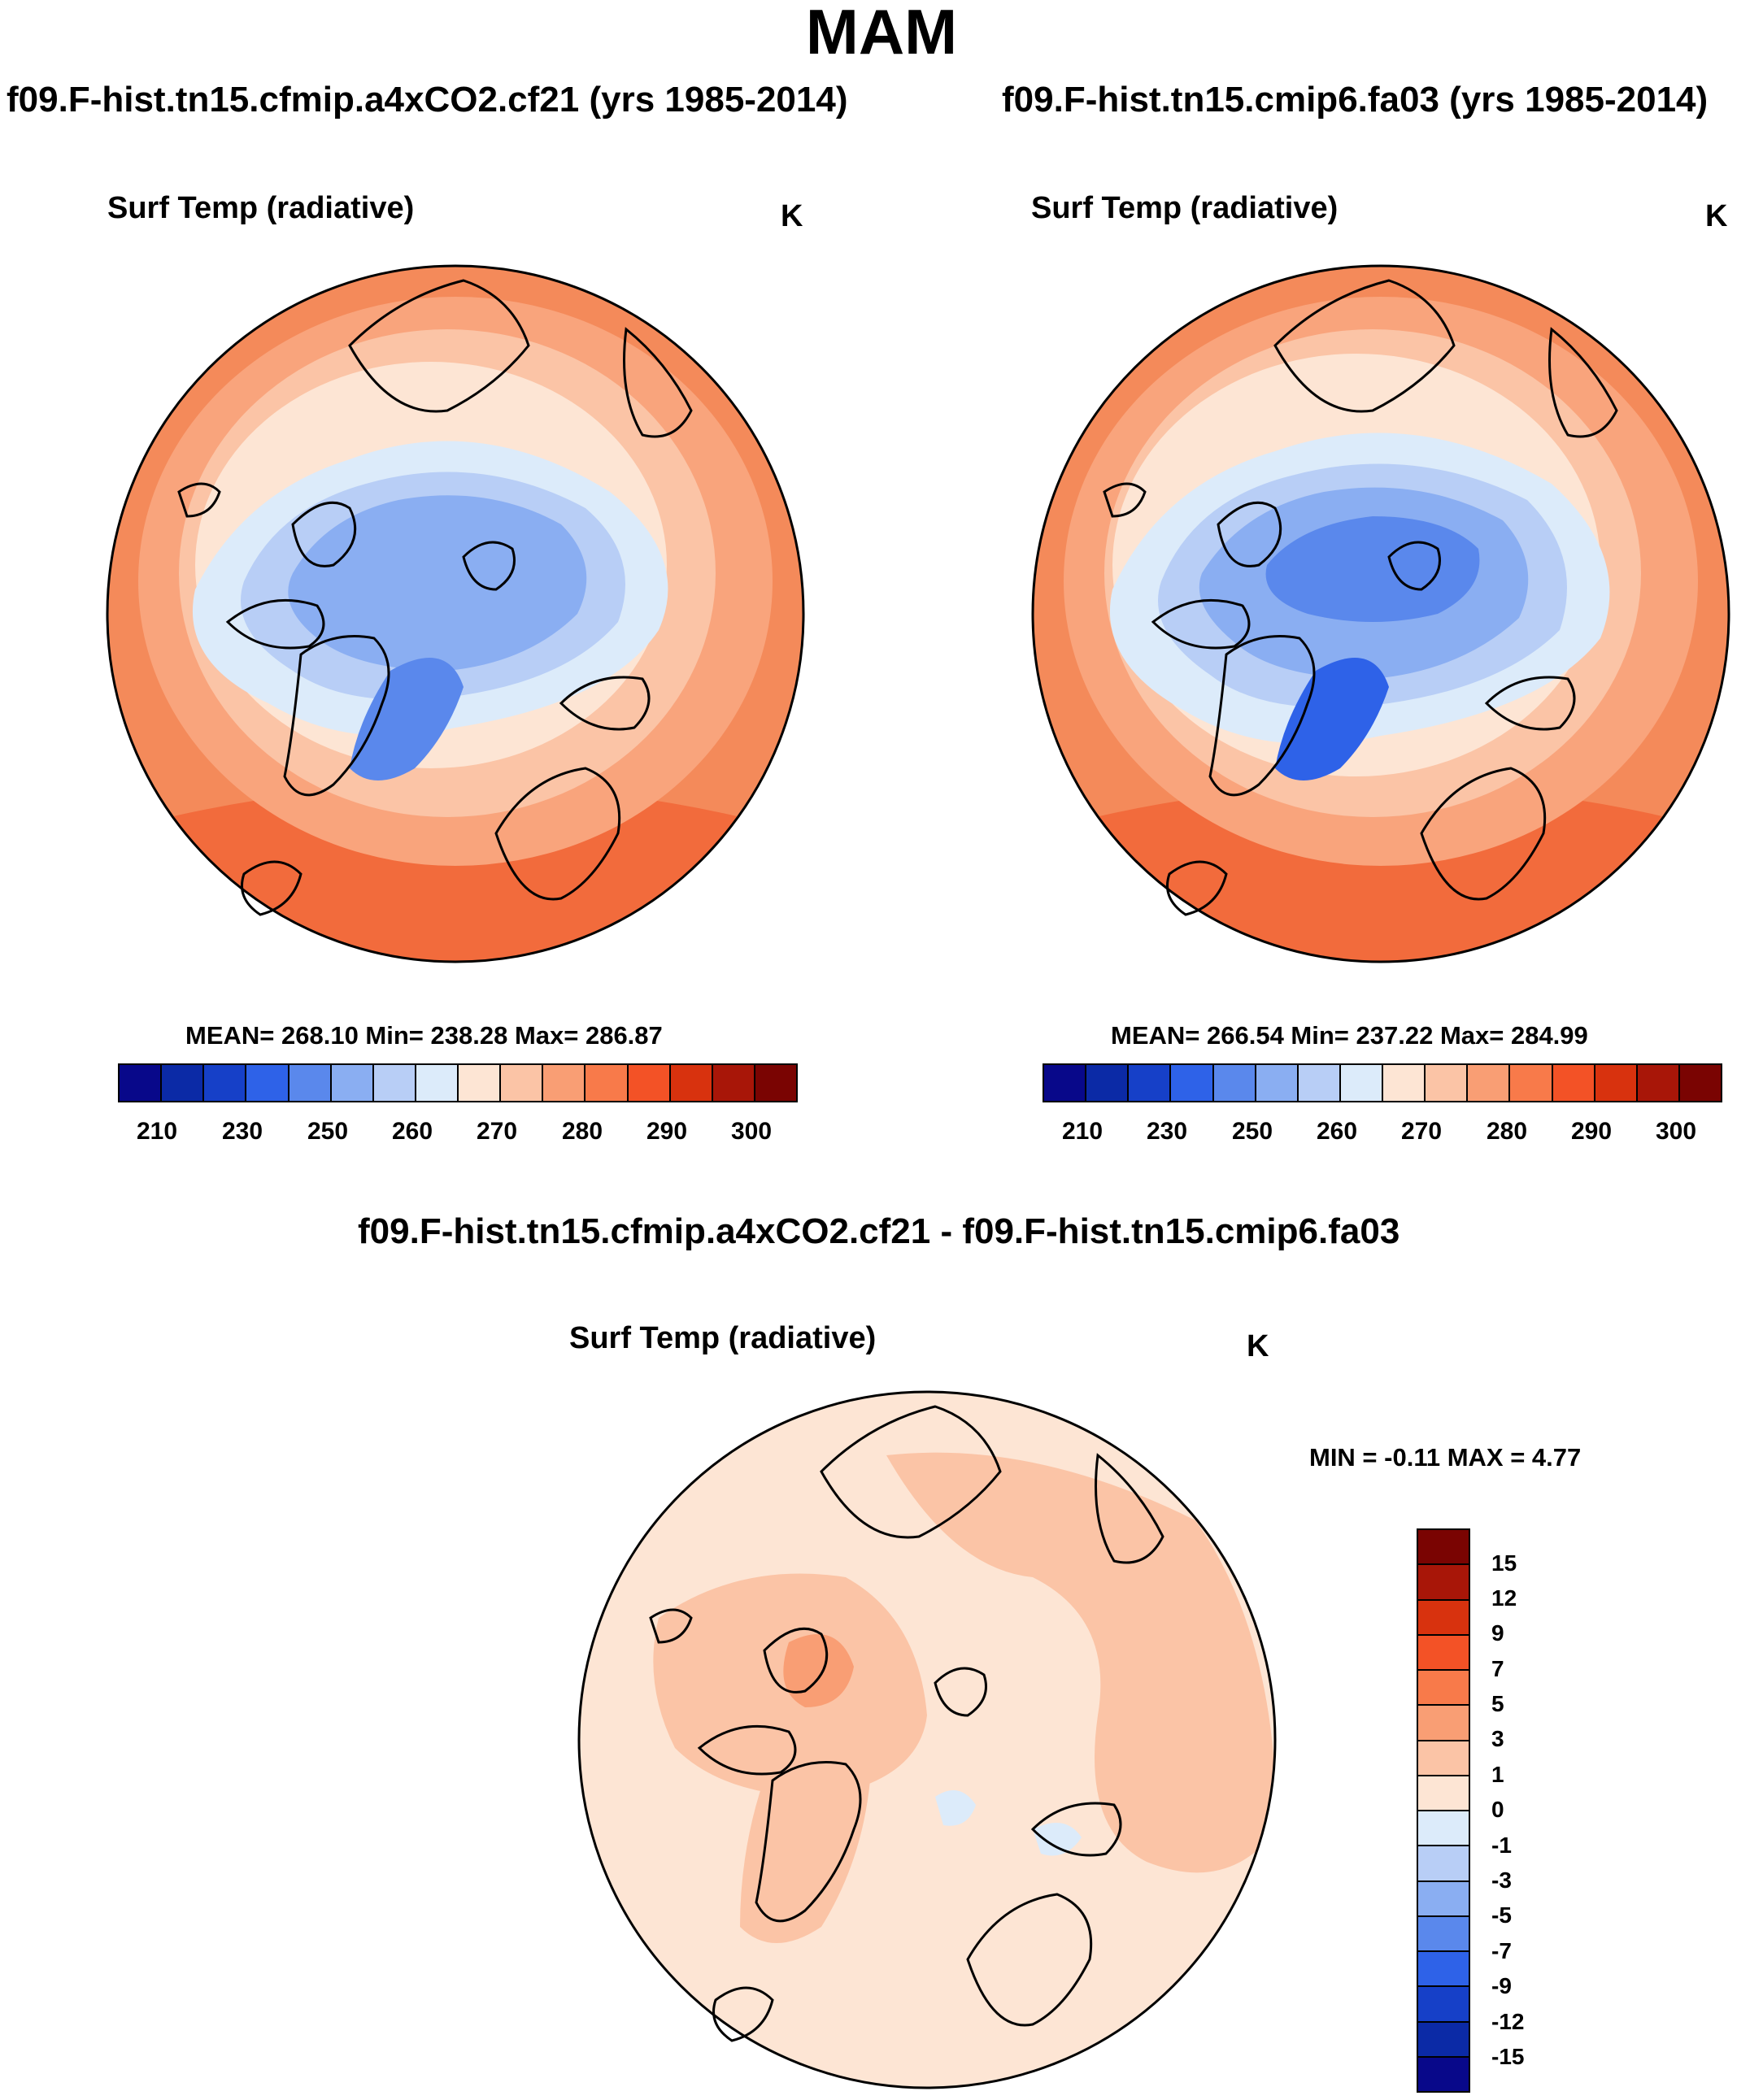 The width and height of the screenshot is (1763, 2100). Describe the element at coordinates (424, 1035) in the screenshot. I see `panel-1-stats: MEAN= 268.10 Min= 238.28 Max= 286.87` at that location.